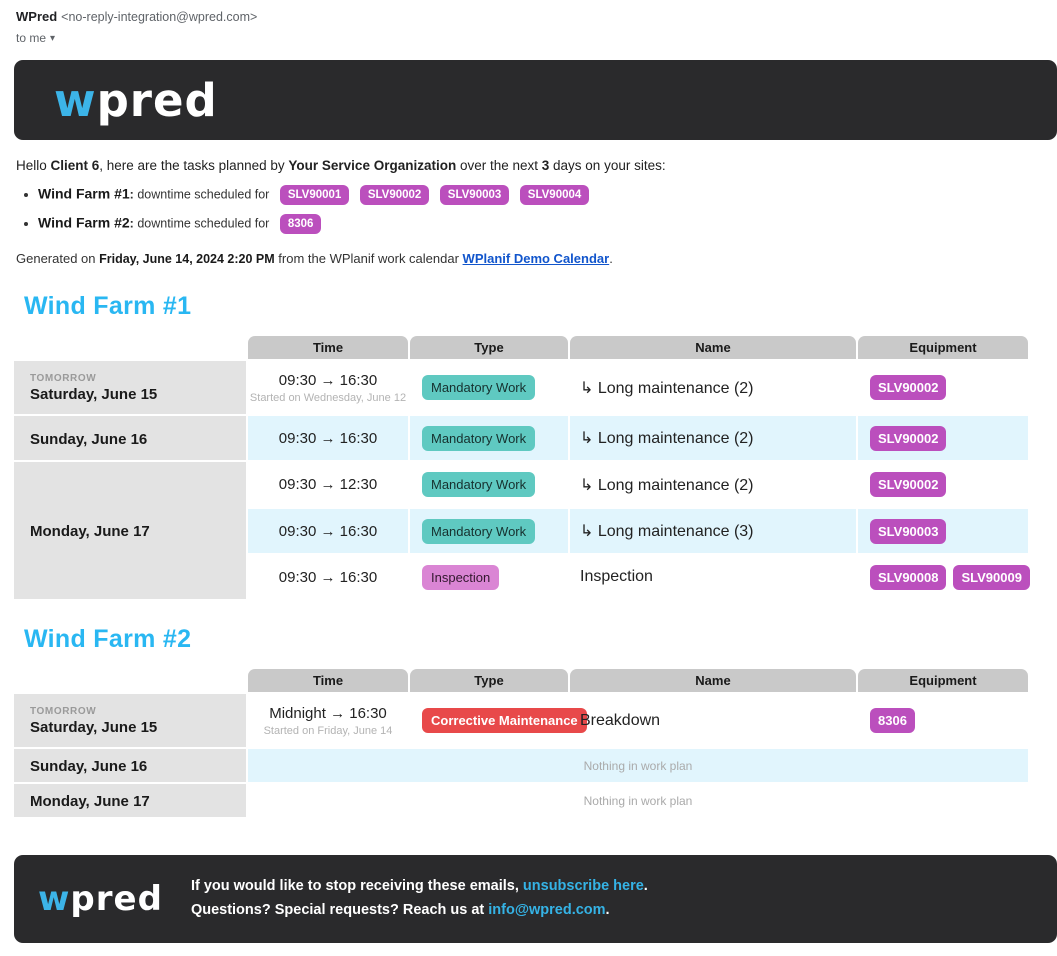 The height and width of the screenshot is (956, 1057). Describe the element at coordinates (616, 576) in the screenshot. I see `task-name: Inspection` at that location.